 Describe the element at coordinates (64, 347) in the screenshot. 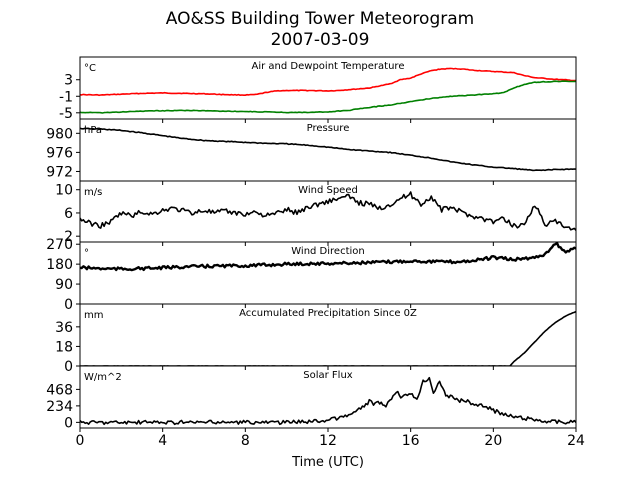

I see `y-tick-label: 18` at that location.